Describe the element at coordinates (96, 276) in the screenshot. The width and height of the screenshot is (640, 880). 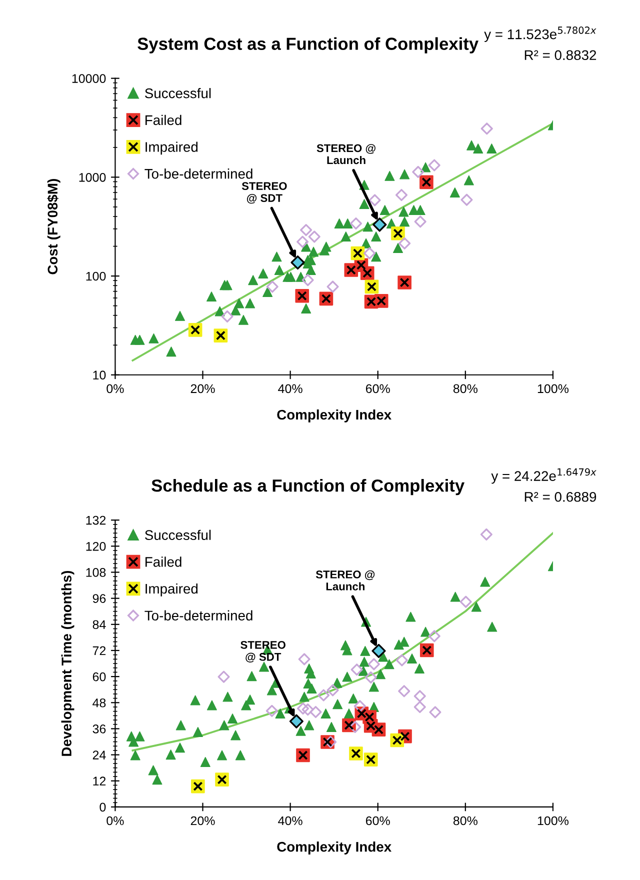
I see `y-tick-label: 100` at that location.